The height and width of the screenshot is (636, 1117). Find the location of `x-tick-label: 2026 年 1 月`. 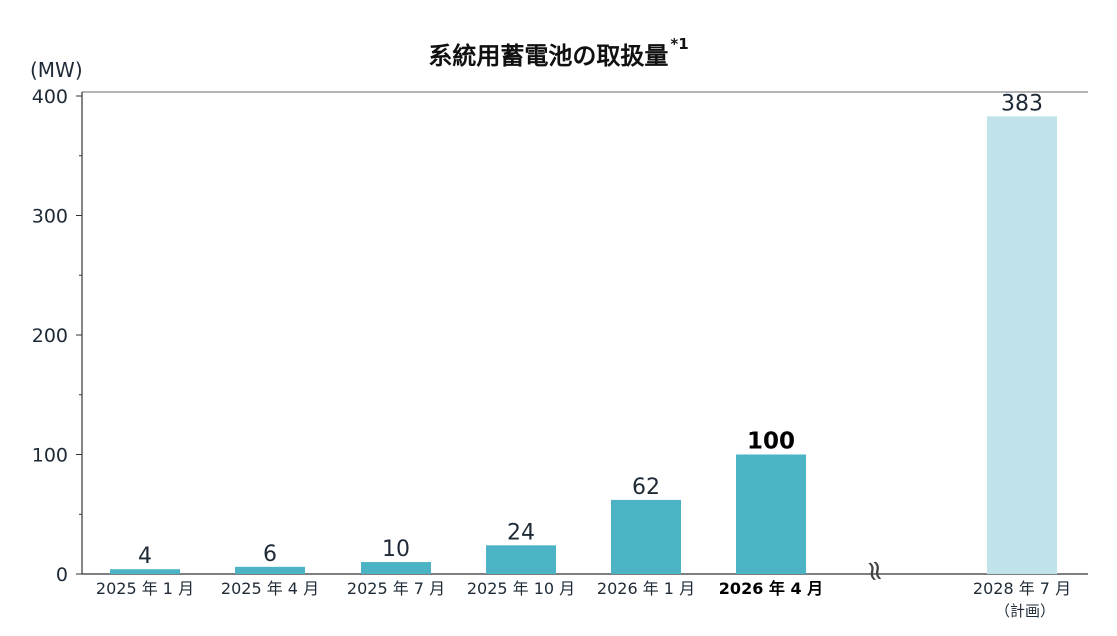

x-tick-label: 2026 年 1 月 is located at coordinates (646, 588).